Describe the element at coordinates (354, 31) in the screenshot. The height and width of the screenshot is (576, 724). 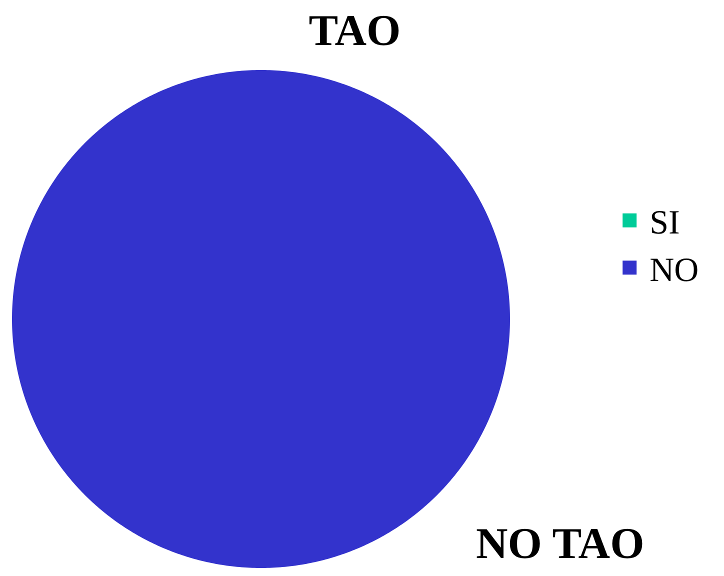
I see `chart-title: TAO` at that location.